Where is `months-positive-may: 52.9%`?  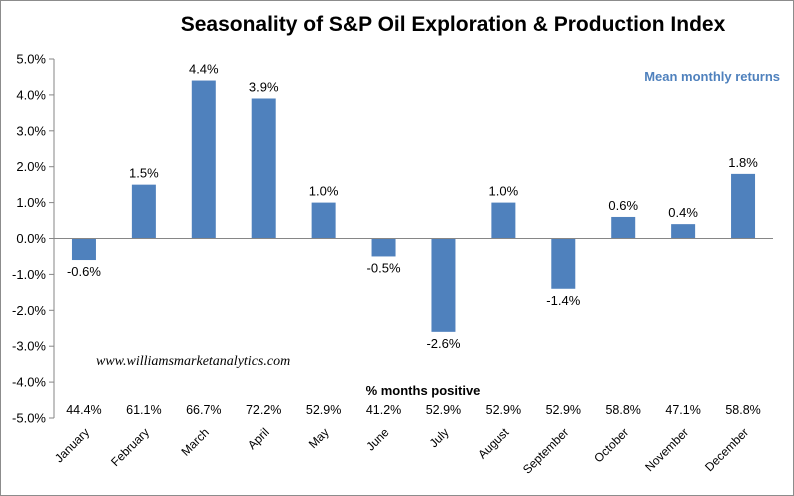
months-positive-may: 52.9% is located at coordinates (323, 410).